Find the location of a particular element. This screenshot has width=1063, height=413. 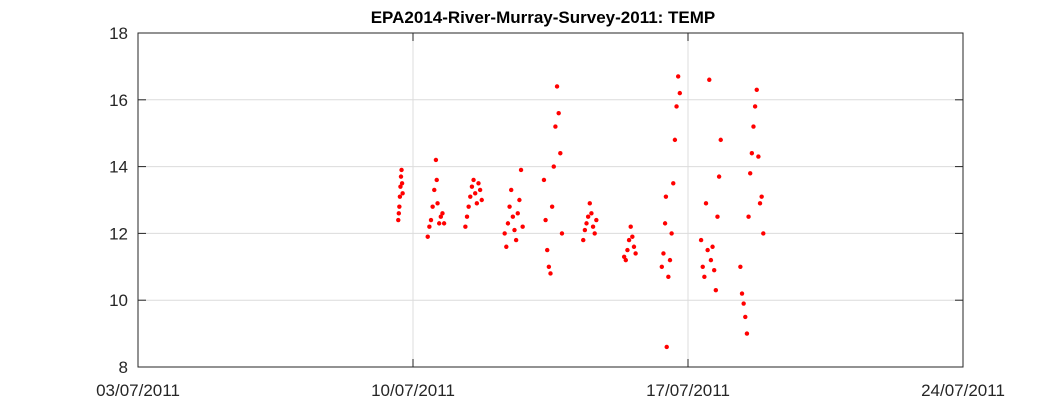

x-axis-tick-labels: 03/07/2011 10/07/2011 17/07/2011 24/07/2011 is located at coordinates (550, 390).